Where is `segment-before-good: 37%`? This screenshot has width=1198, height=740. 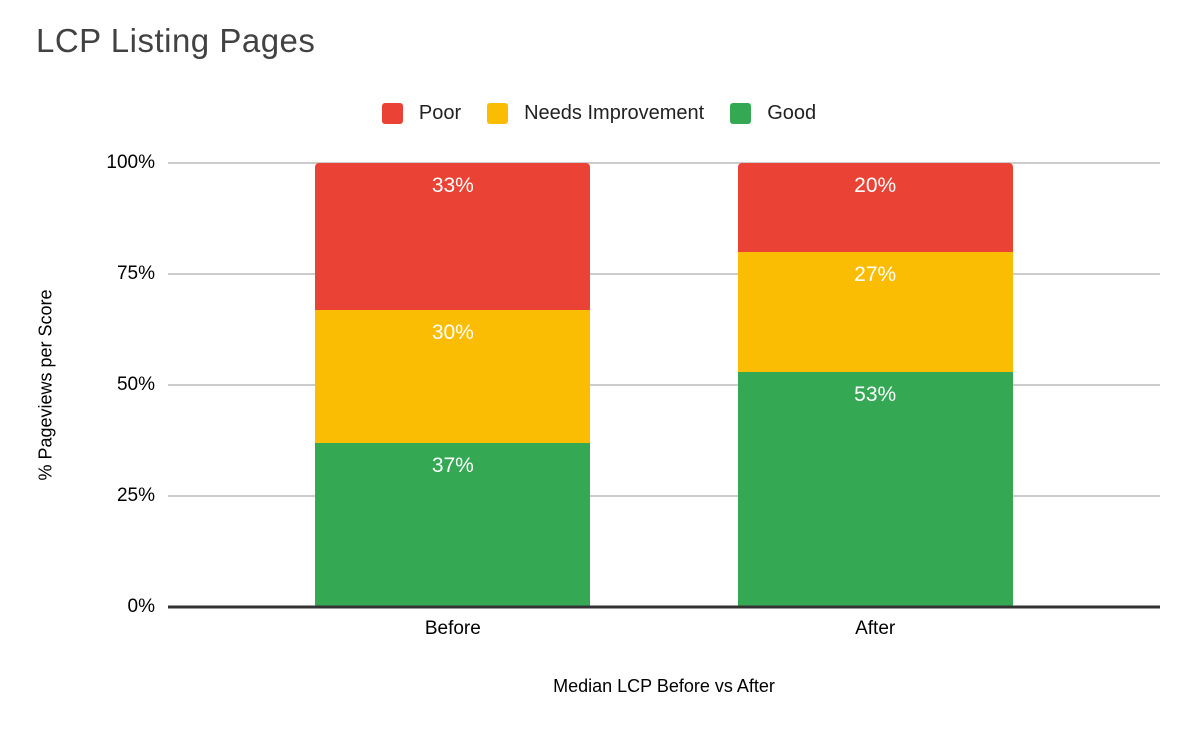
segment-before-good: 37% is located at coordinates (453, 524).